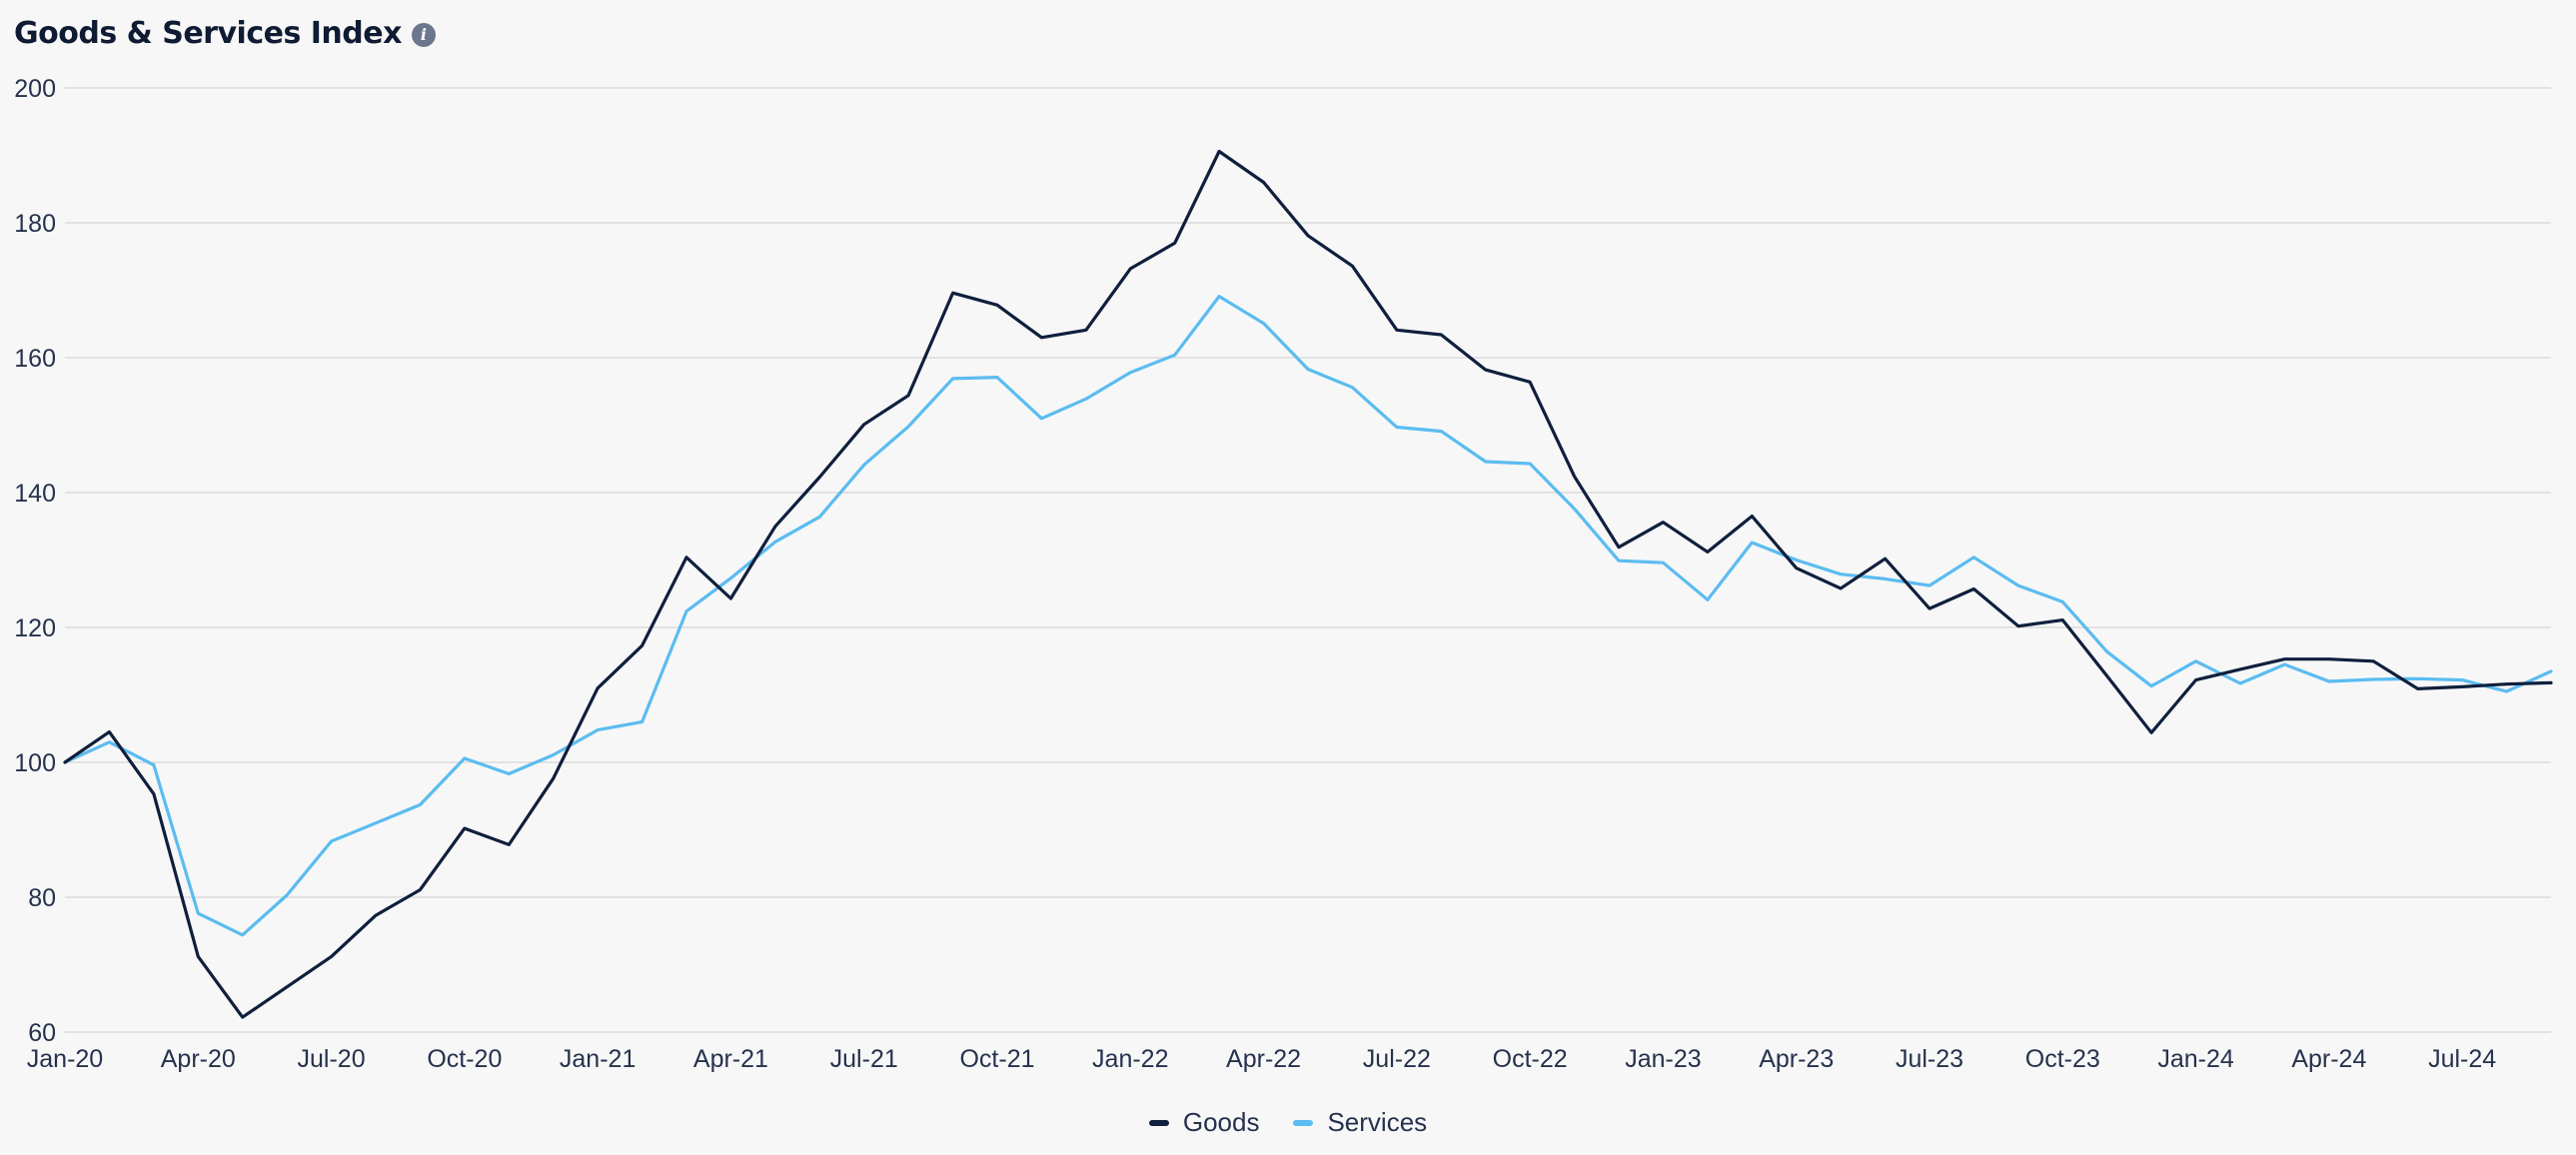 The width and height of the screenshot is (2576, 1155). What do you see at coordinates (208, 33) in the screenshot?
I see `chart-title: Goods & Services Index` at bounding box center [208, 33].